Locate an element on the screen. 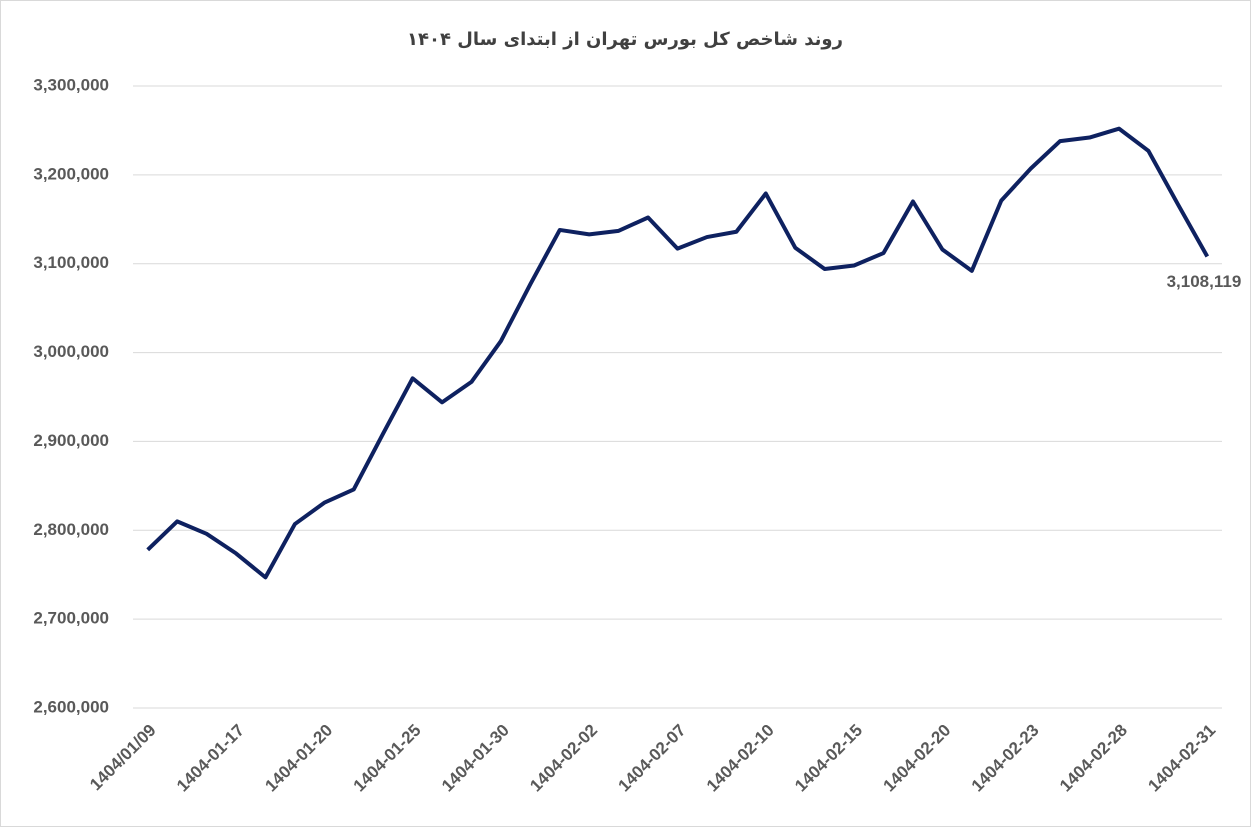 The width and height of the screenshot is (1251, 827). y-tick-label: 2,900,000 is located at coordinates (71, 440).